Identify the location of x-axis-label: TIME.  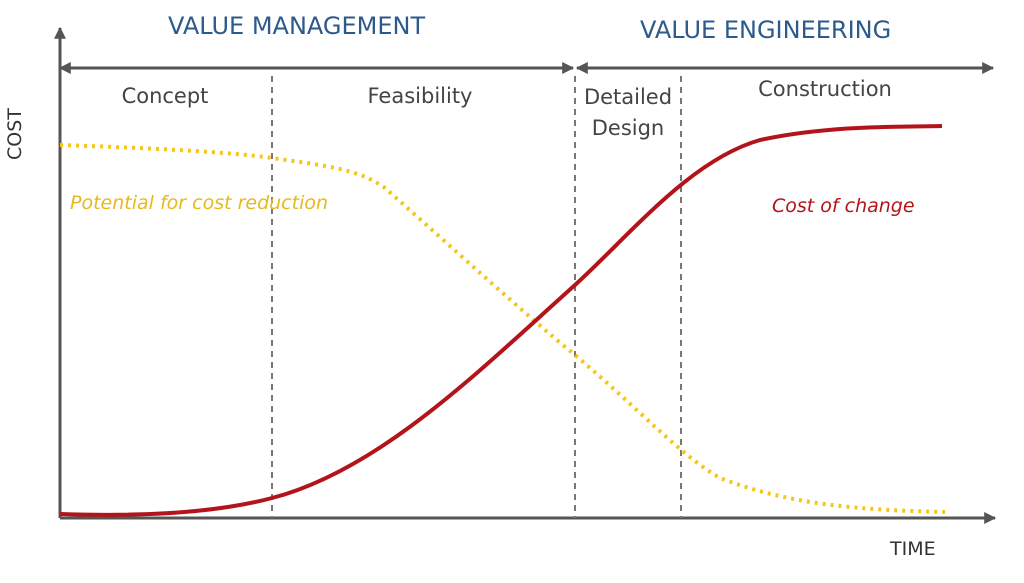
(913, 549).